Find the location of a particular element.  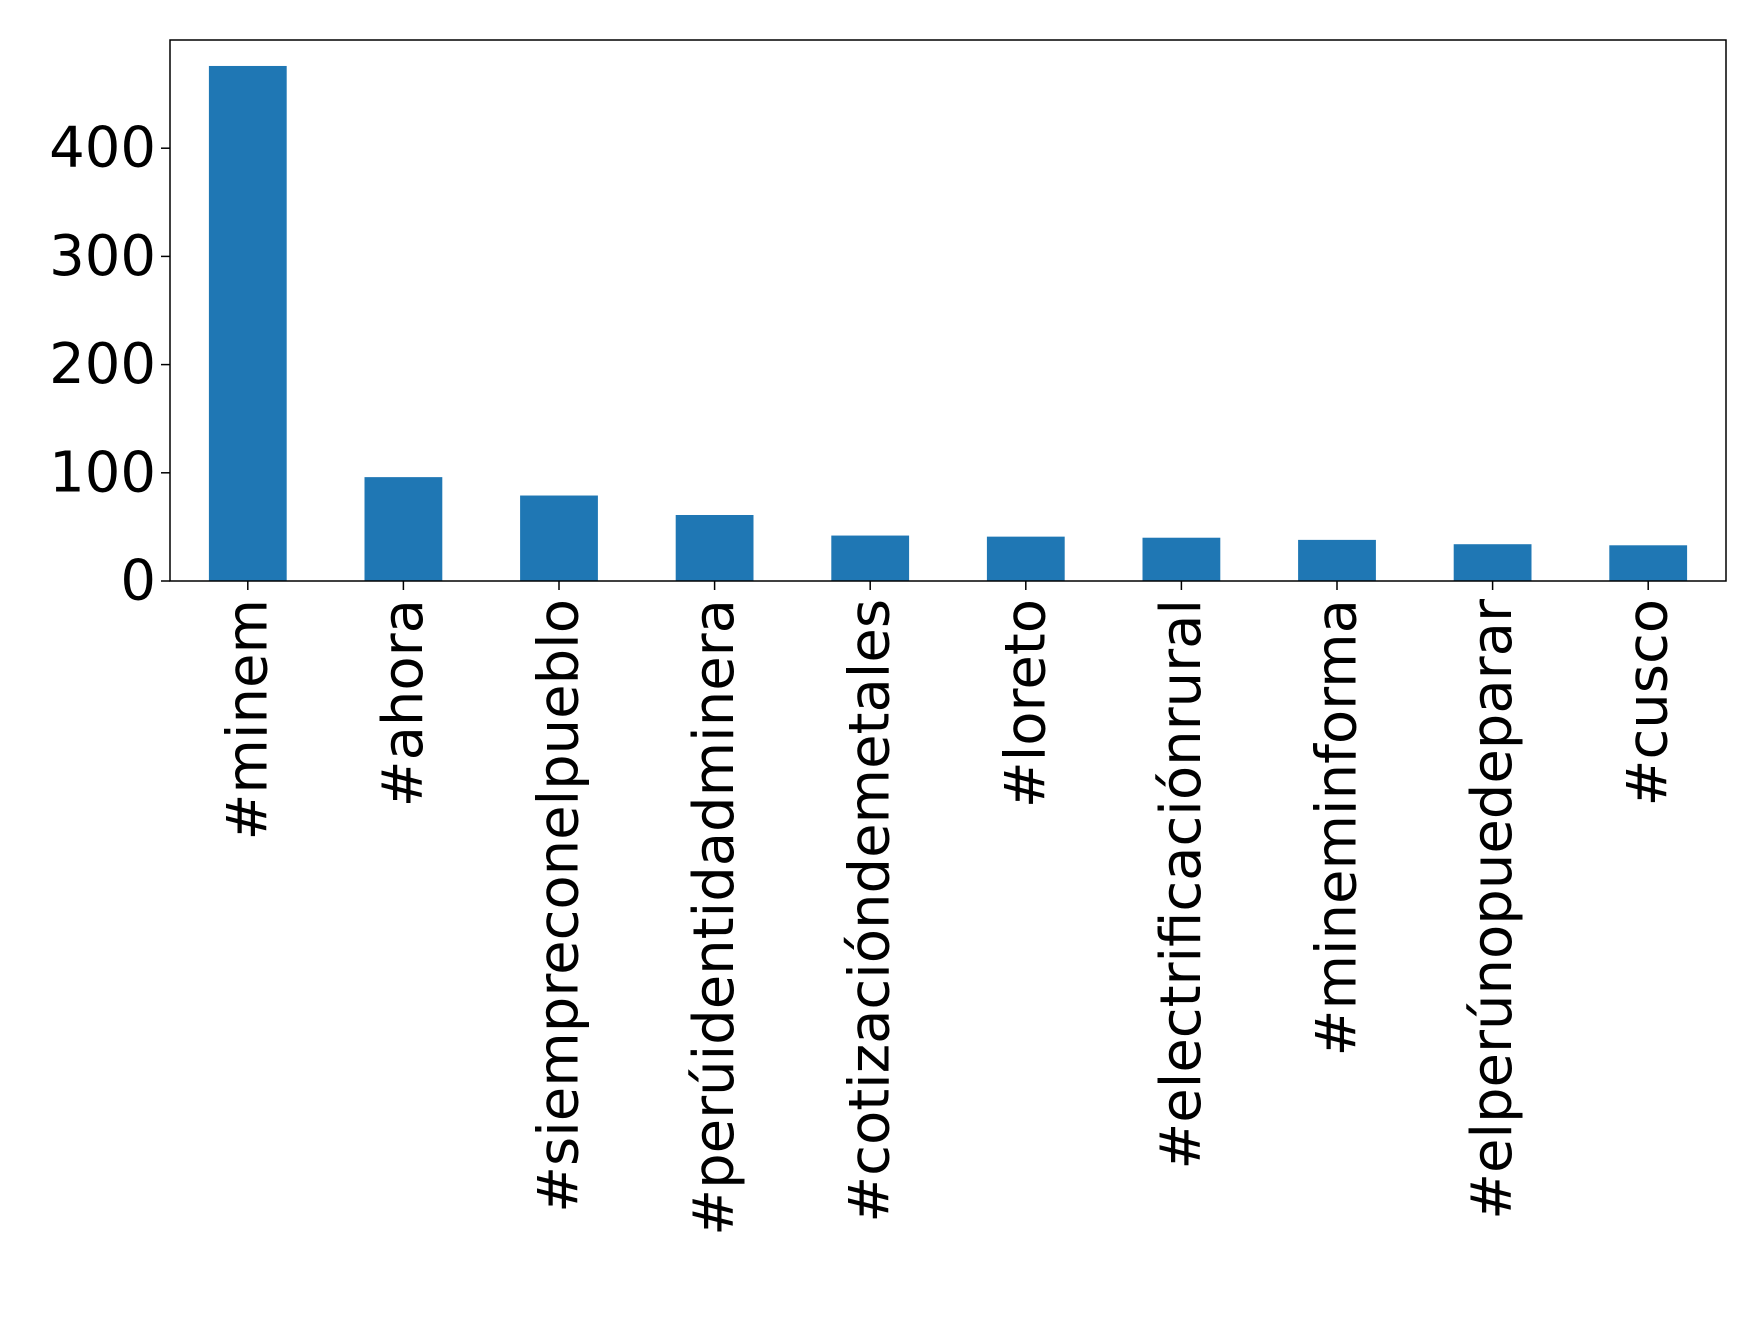

x-tick-label-4: #cotizacióndemetales is located at coordinates (870, 911).